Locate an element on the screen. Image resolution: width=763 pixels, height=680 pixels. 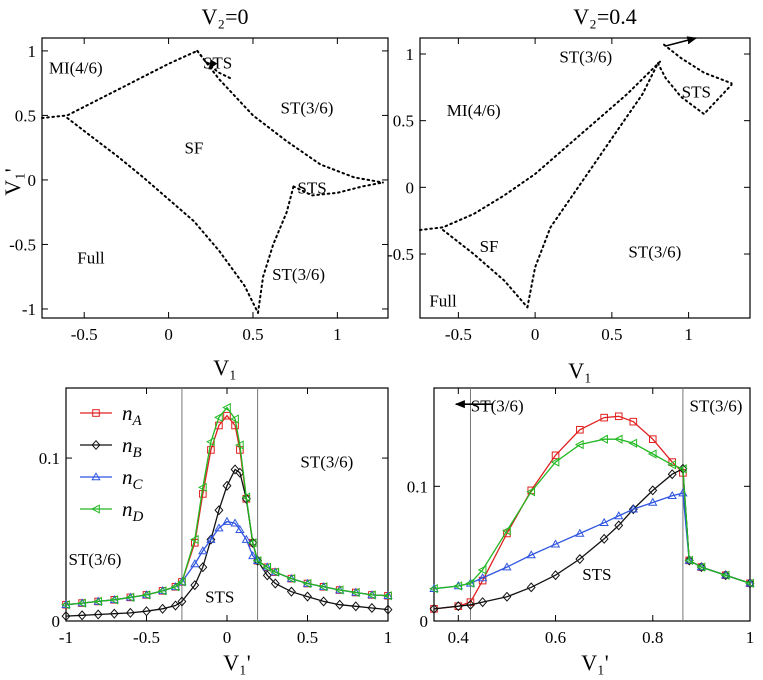
region-label: Full is located at coordinates (443, 301).